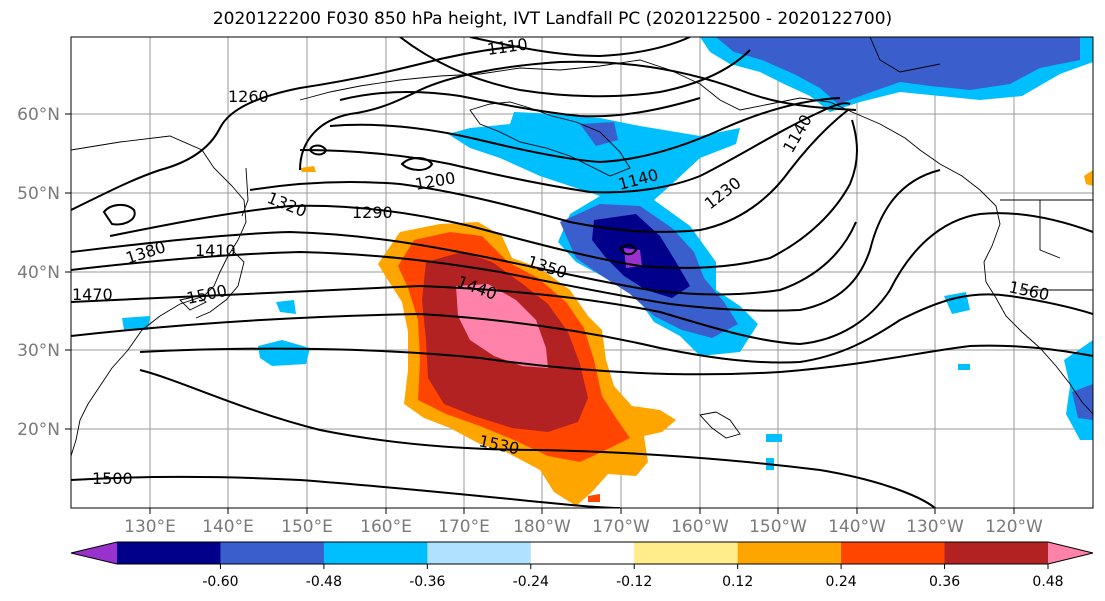 The height and width of the screenshot is (601, 1105). Describe the element at coordinates (112, 478) in the screenshot. I see `contour-label: 1500` at that location.